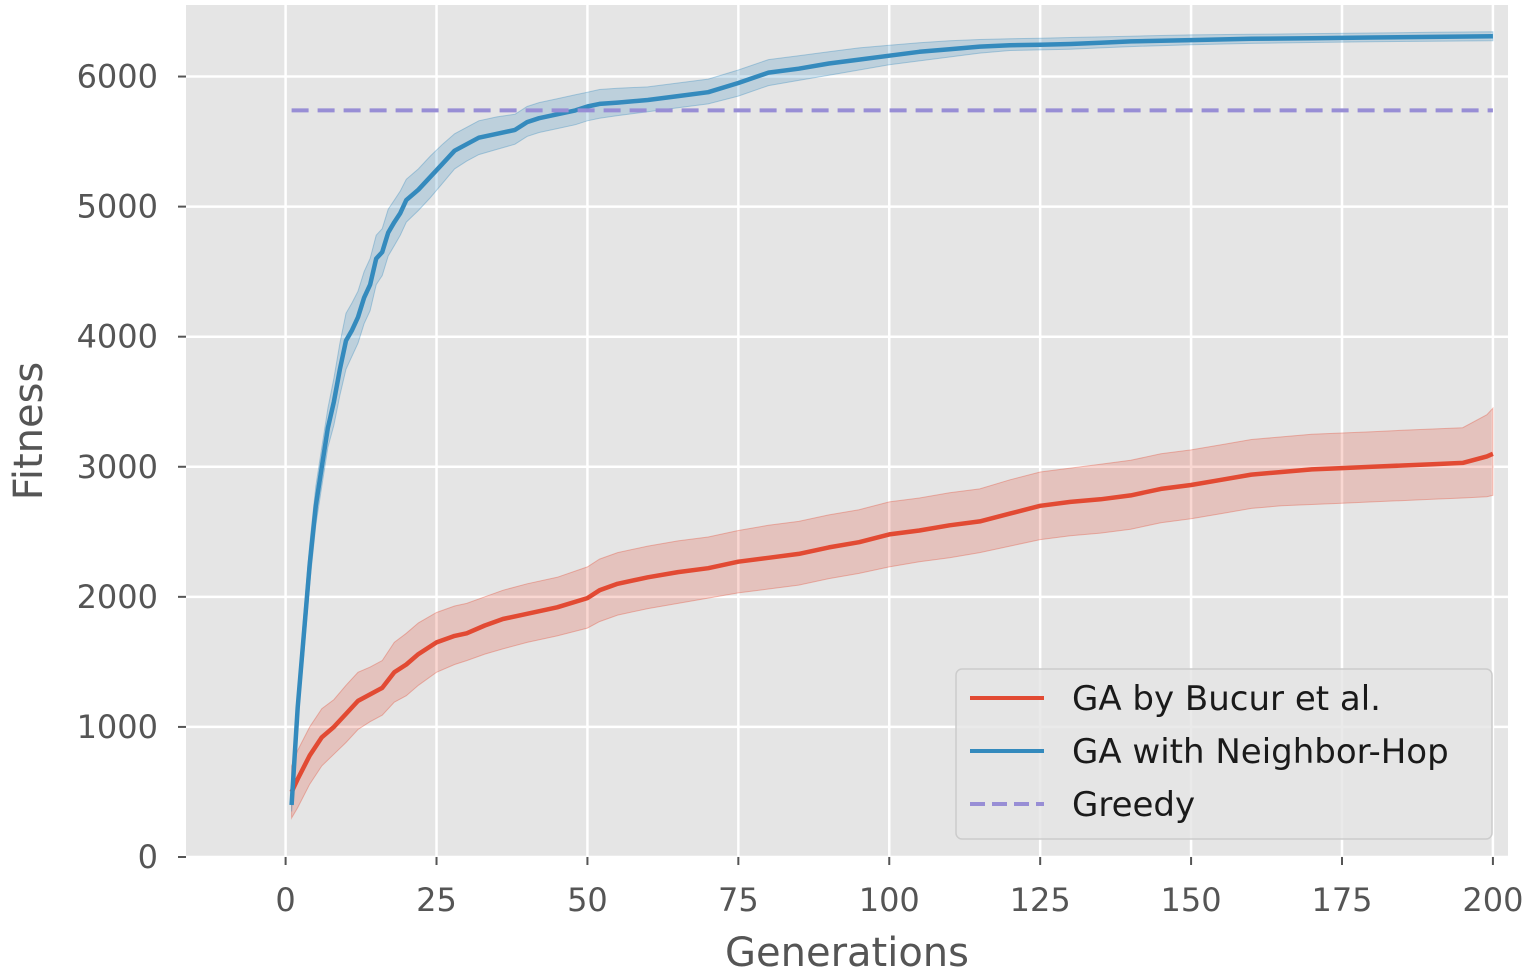 This screenshot has height=977, width=1523. Describe the element at coordinates (117, 207) in the screenshot. I see `y-tick-label: 5000` at that location.